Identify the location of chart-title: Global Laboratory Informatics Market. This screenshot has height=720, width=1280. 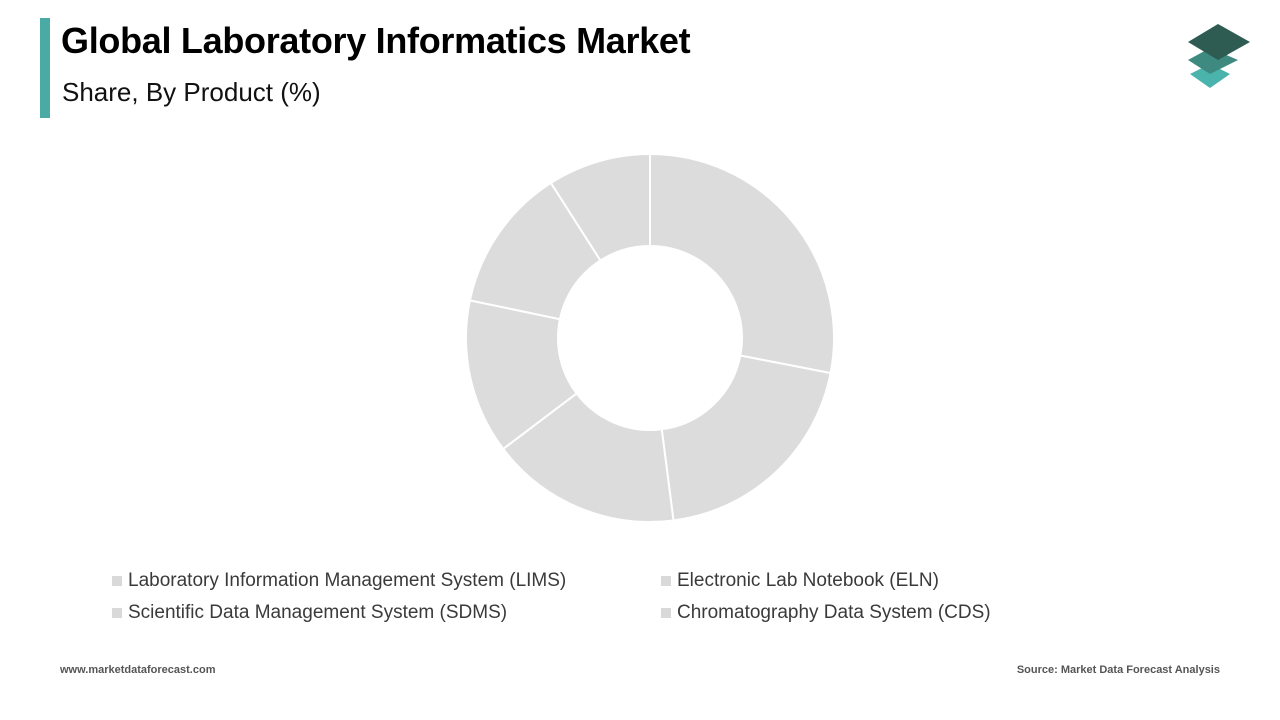
(376, 40).